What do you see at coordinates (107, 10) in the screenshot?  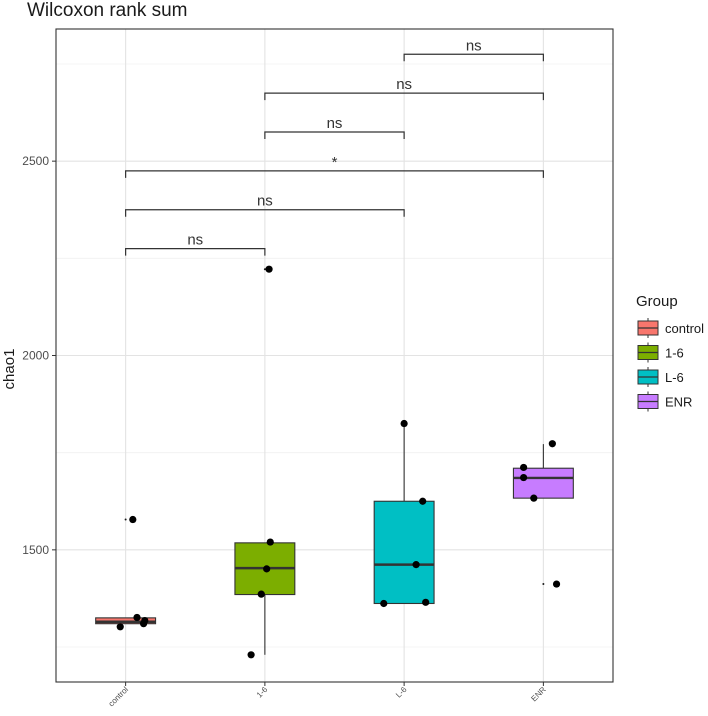 I see `chart-title: Wilcoxon rank sum` at bounding box center [107, 10].